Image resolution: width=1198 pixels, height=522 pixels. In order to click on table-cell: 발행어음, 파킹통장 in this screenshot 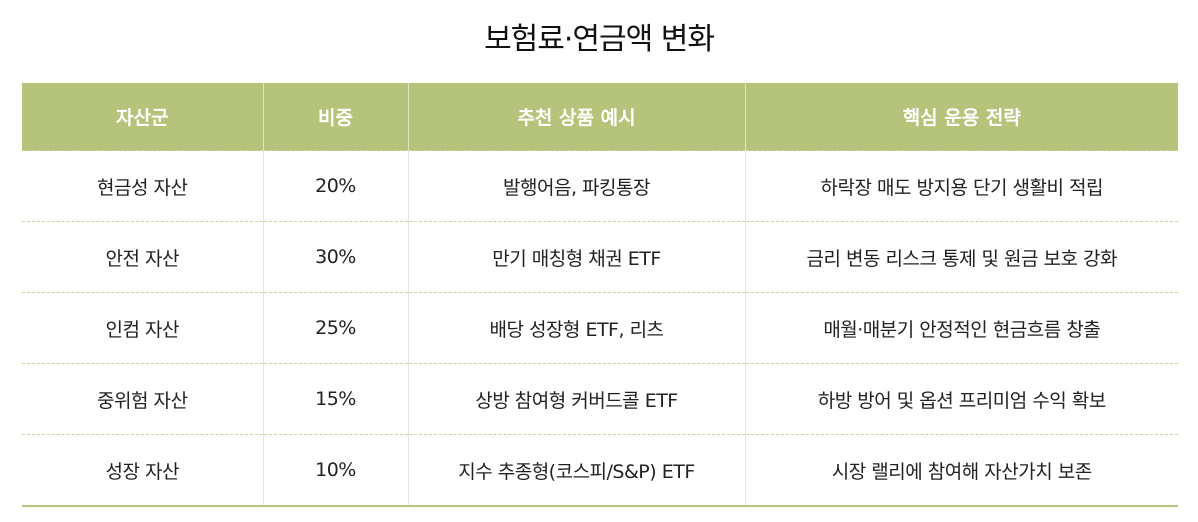, I will do `click(576, 186)`.